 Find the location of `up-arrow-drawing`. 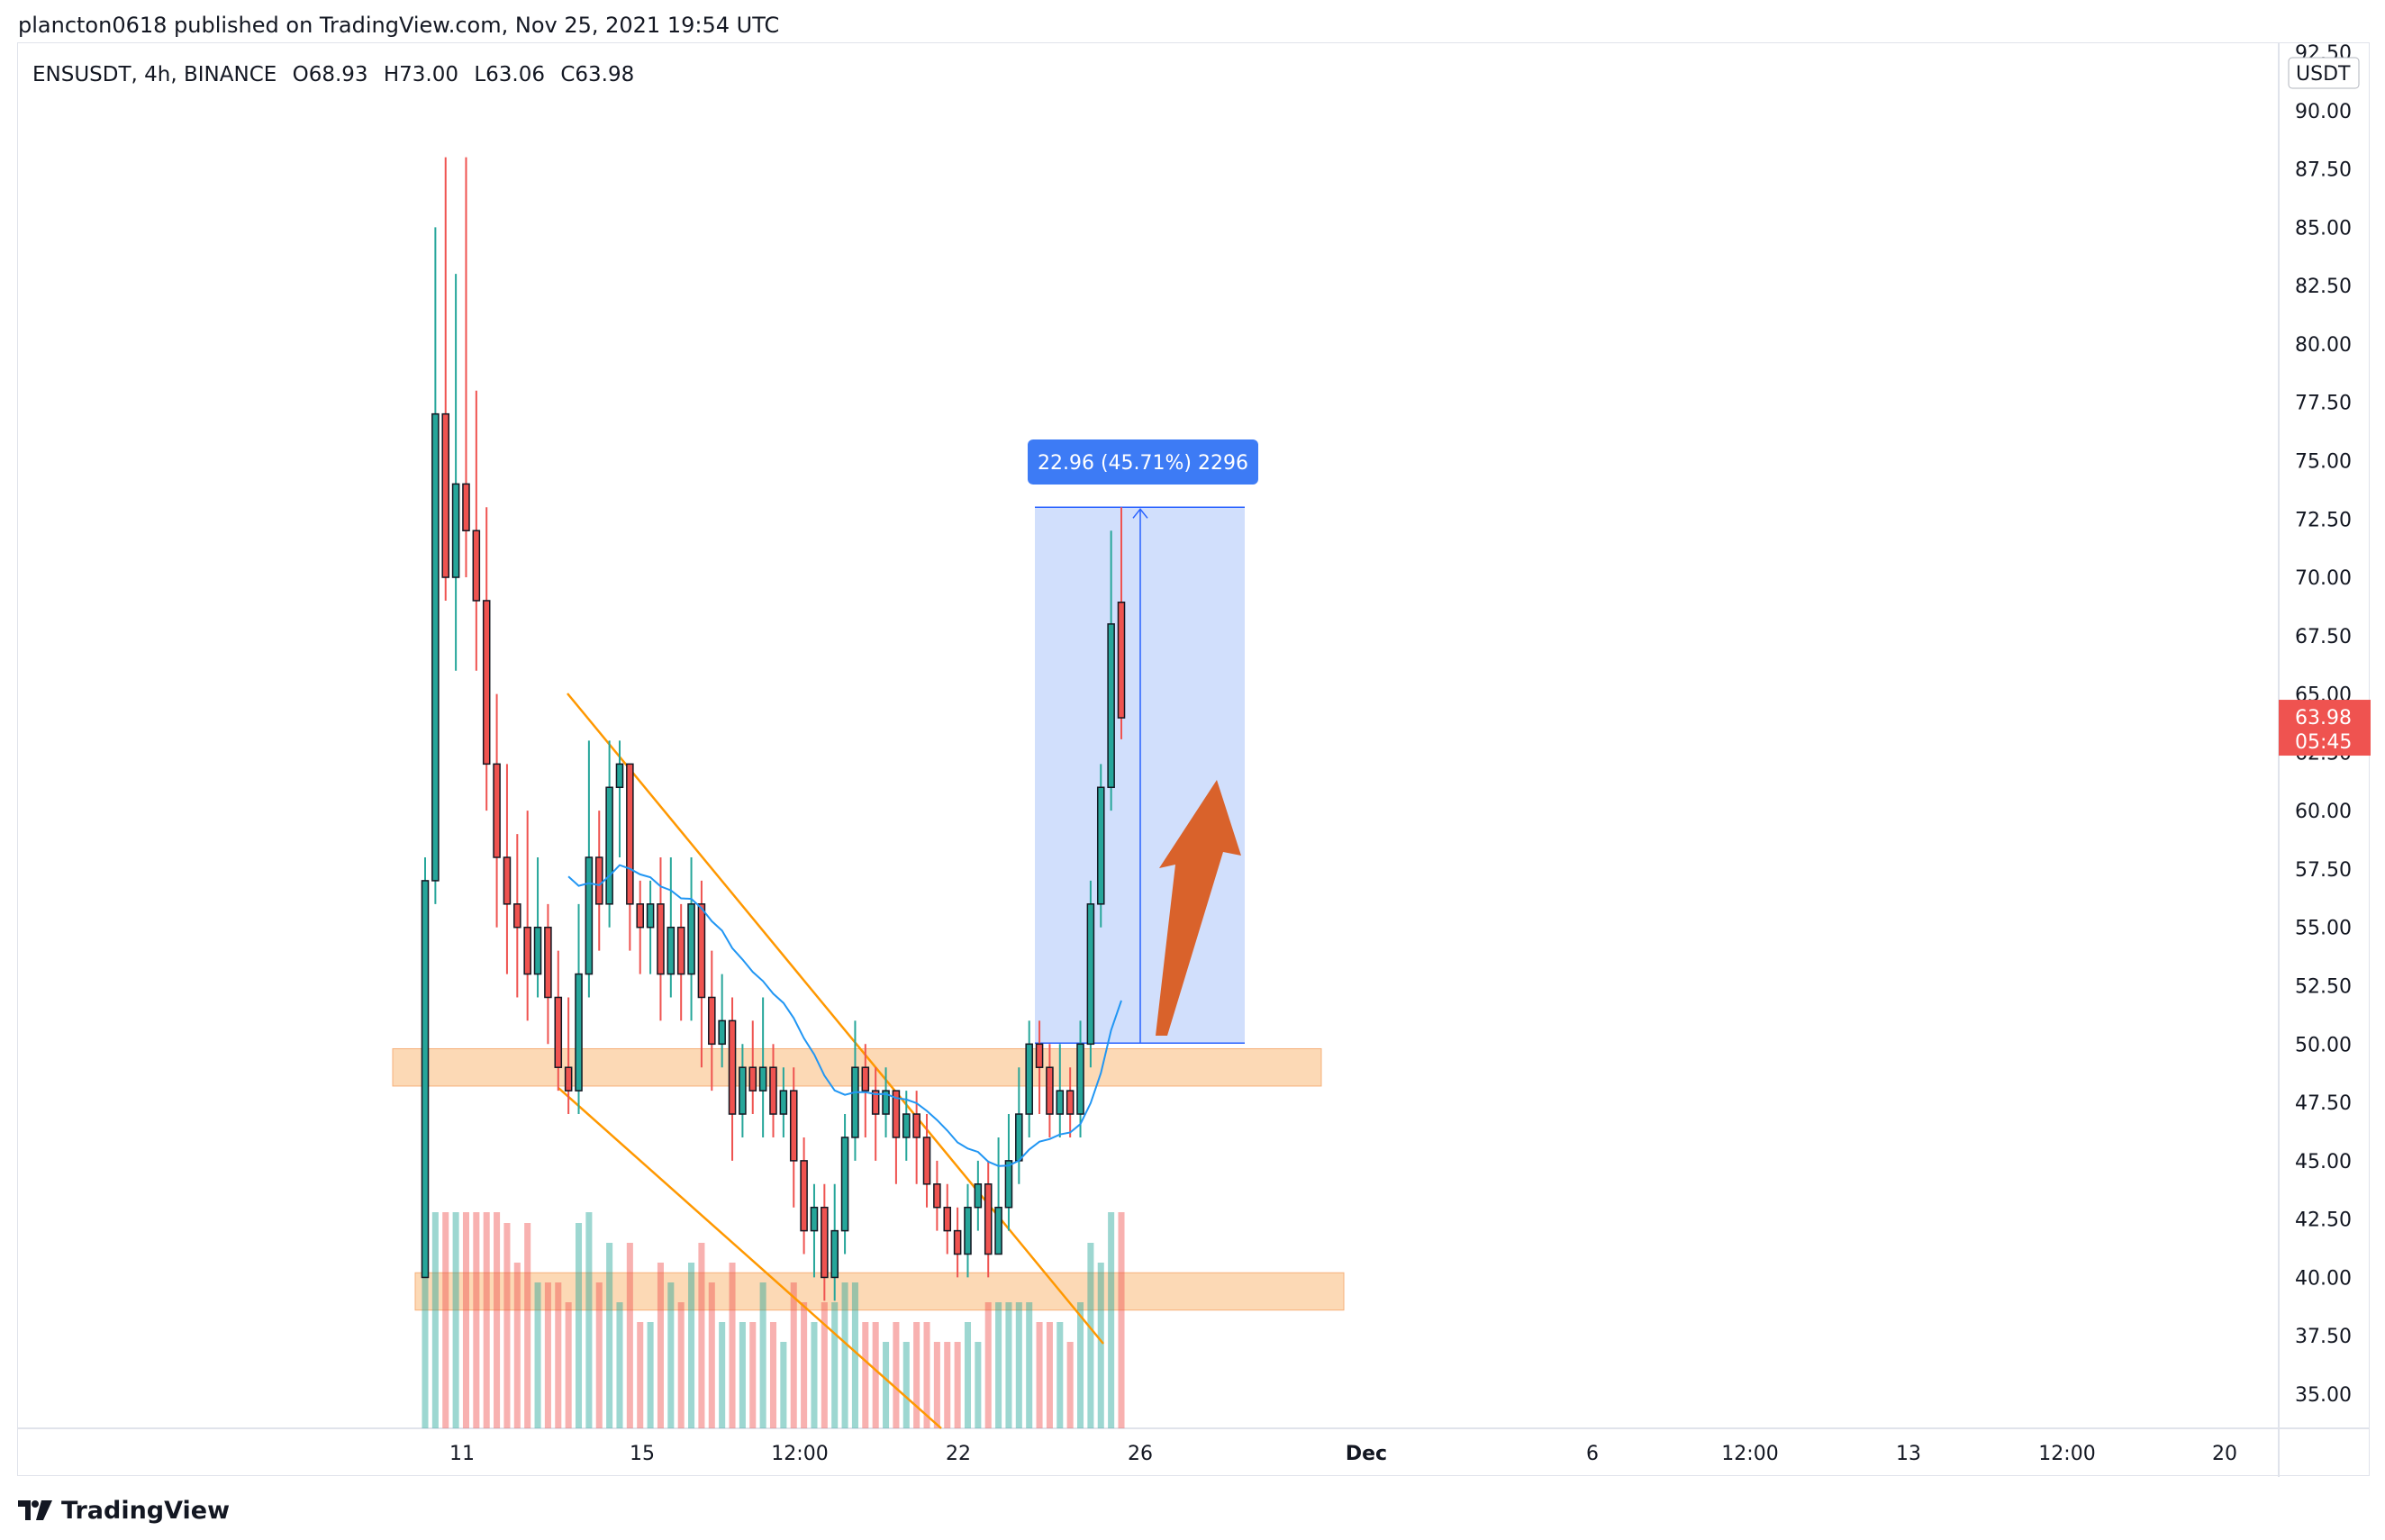

up-arrow-drawing is located at coordinates (1198, 908).